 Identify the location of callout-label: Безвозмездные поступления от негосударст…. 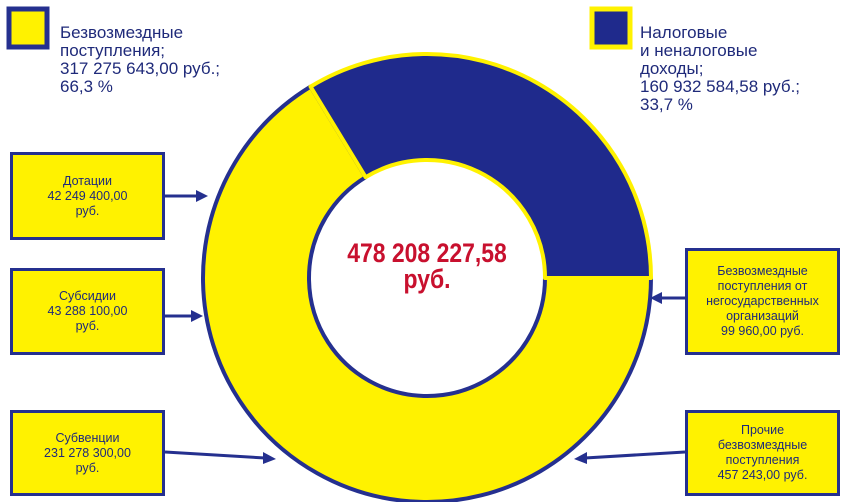
(762, 293).